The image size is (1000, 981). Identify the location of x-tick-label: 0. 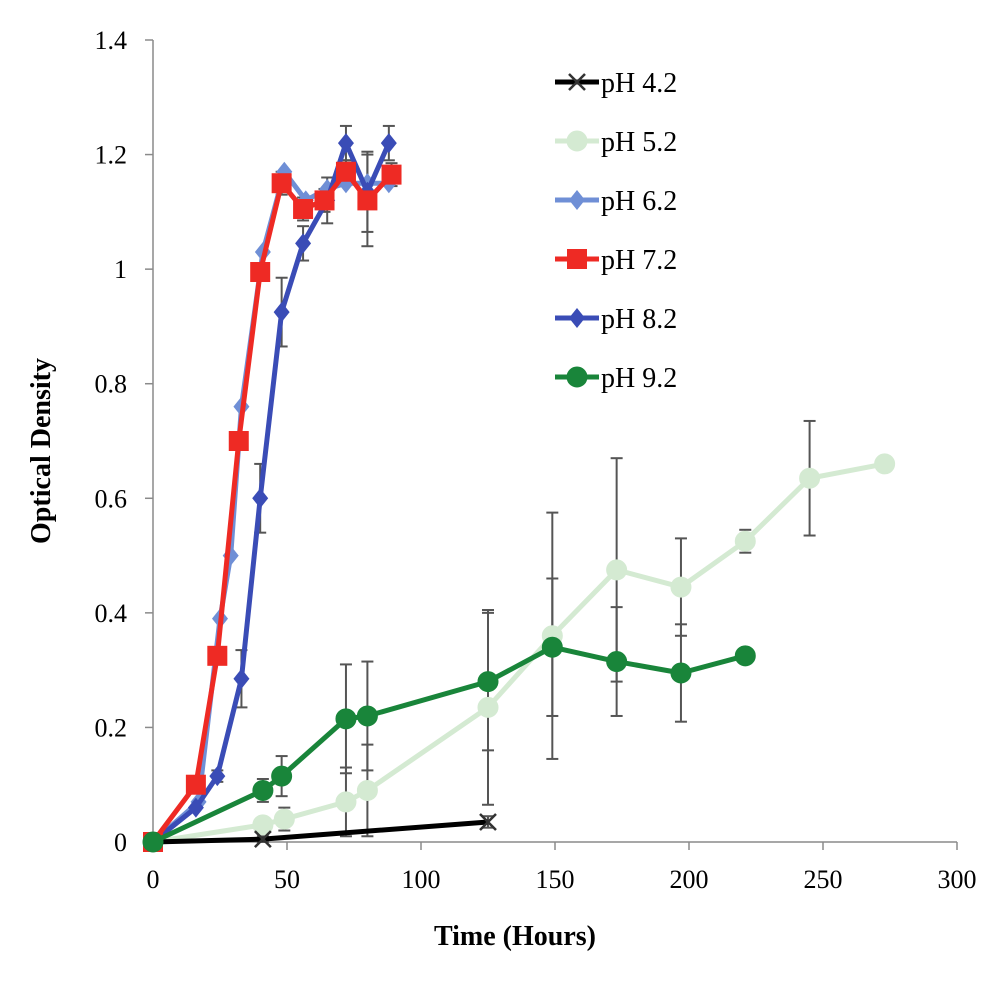
(153, 879).